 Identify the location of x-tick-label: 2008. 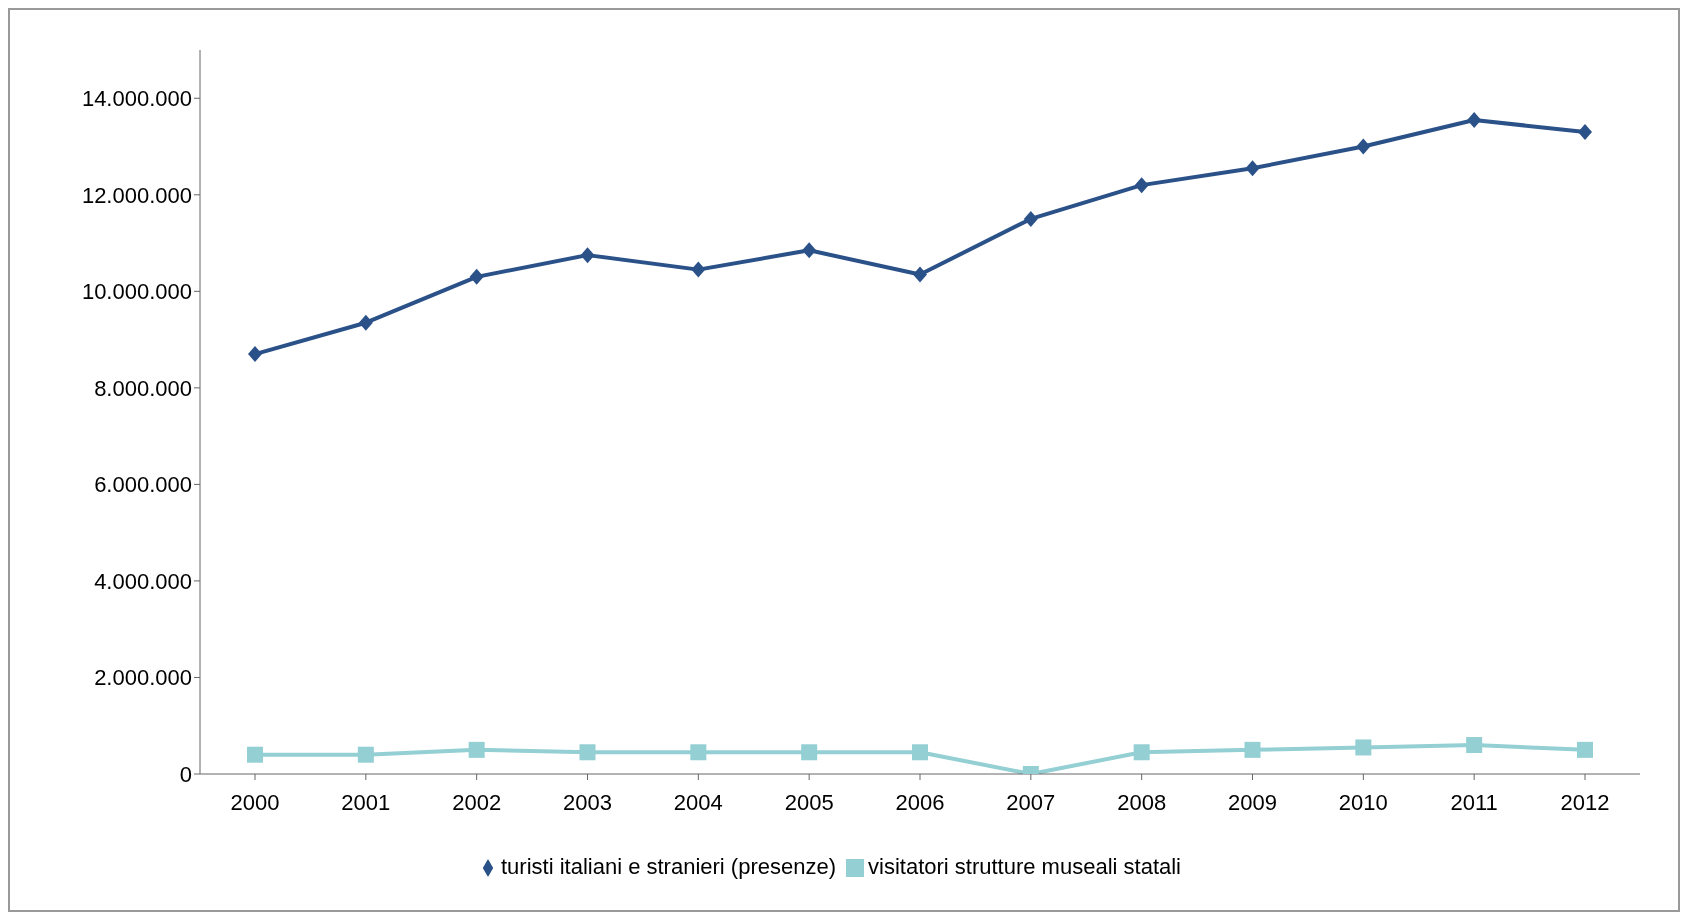
(1142, 802).